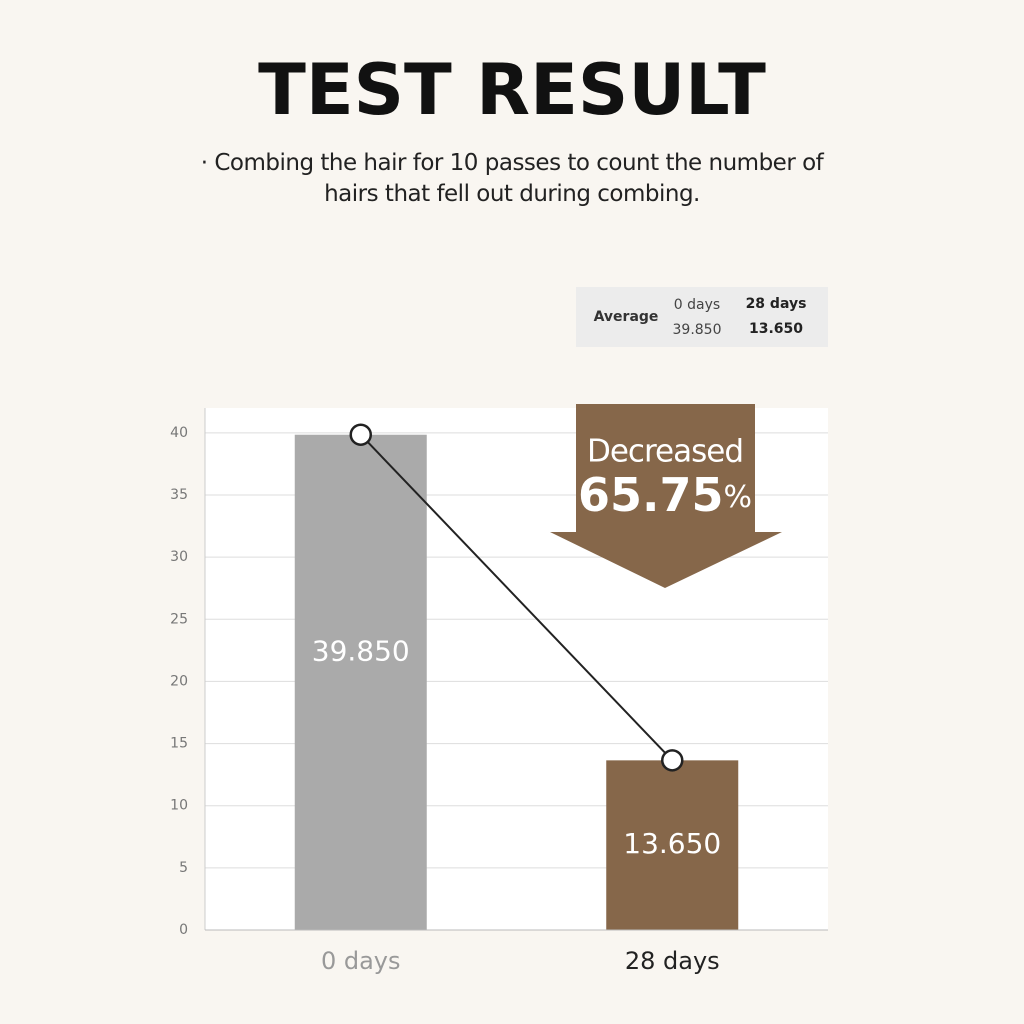 The width and height of the screenshot is (1024, 1024). What do you see at coordinates (516, 598) in the screenshot?
I see `trend-line` at bounding box center [516, 598].